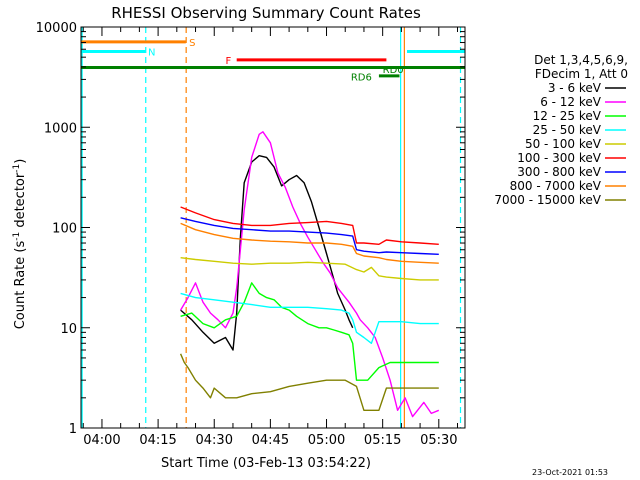  What do you see at coordinates (270, 440) in the screenshot?
I see `x-tick-label-3: 04:45` at bounding box center [270, 440].